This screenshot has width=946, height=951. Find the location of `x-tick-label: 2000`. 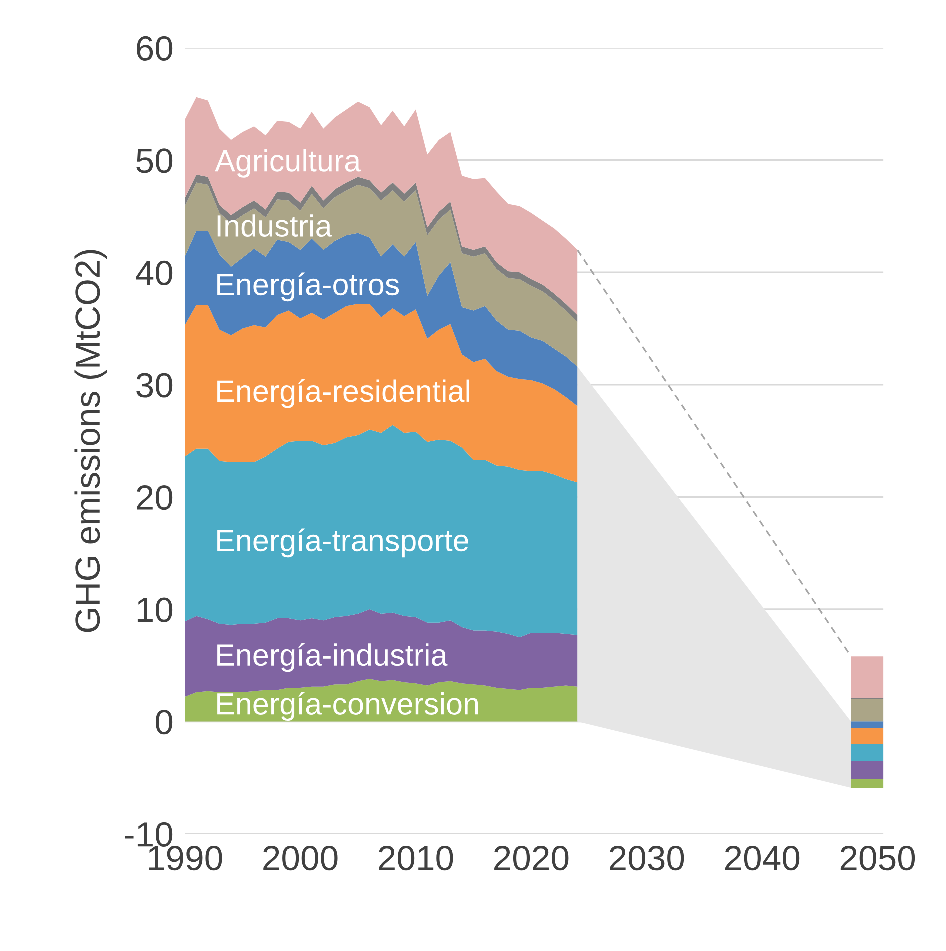

x-tick-label: 2000 is located at coordinates (301, 858).